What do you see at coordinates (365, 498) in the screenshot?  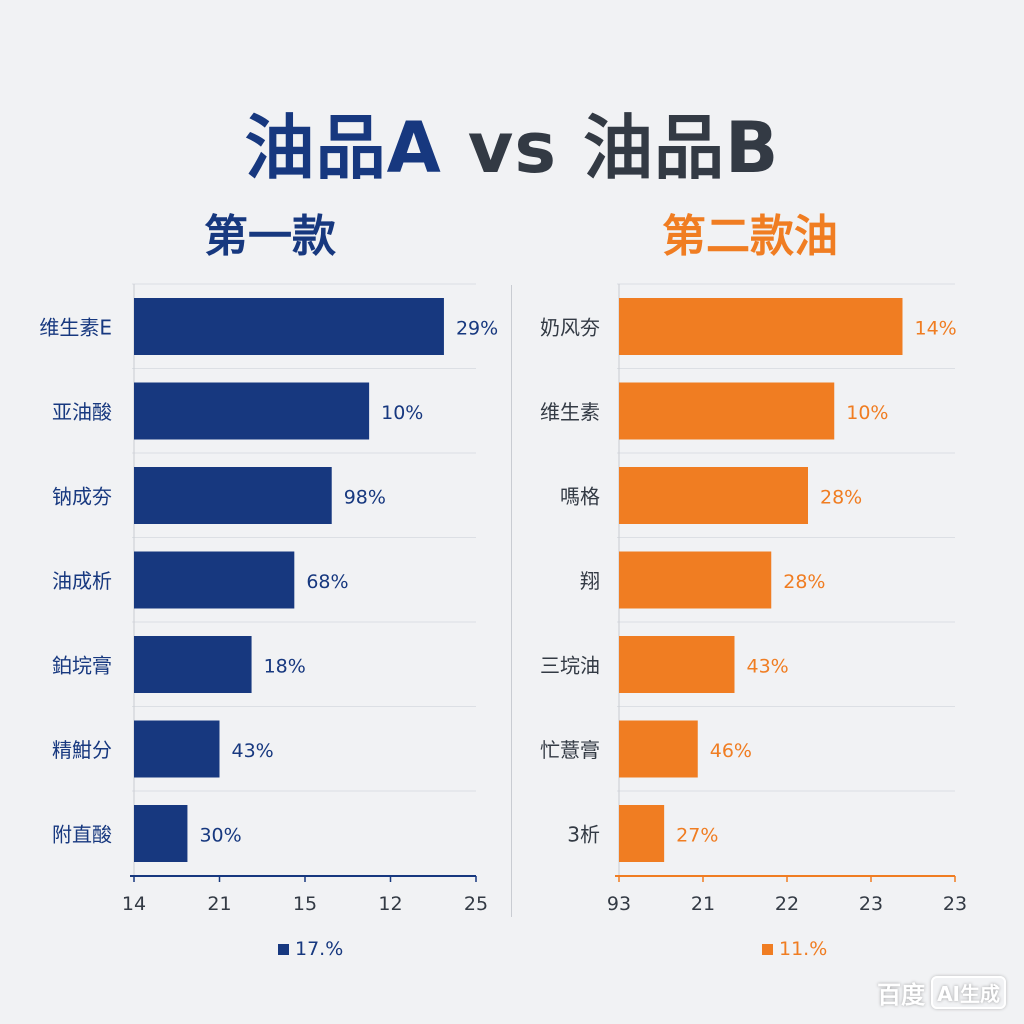 I see `left-data-label: 98%` at bounding box center [365, 498].